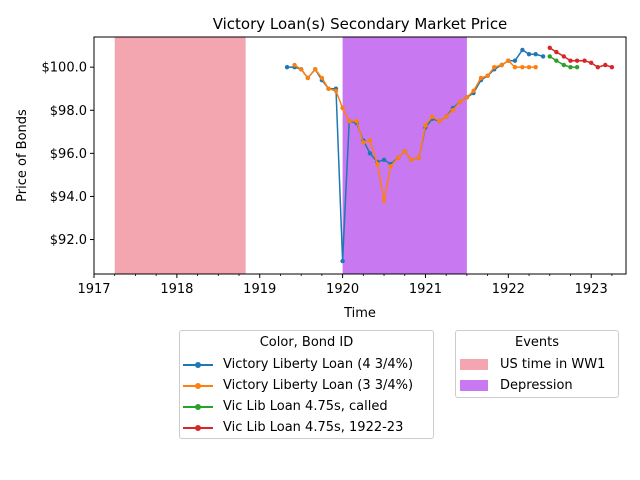 The width and height of the screenshot is (640, 480). I want to click on legend-label: US time in WW1, so click(553, 364).